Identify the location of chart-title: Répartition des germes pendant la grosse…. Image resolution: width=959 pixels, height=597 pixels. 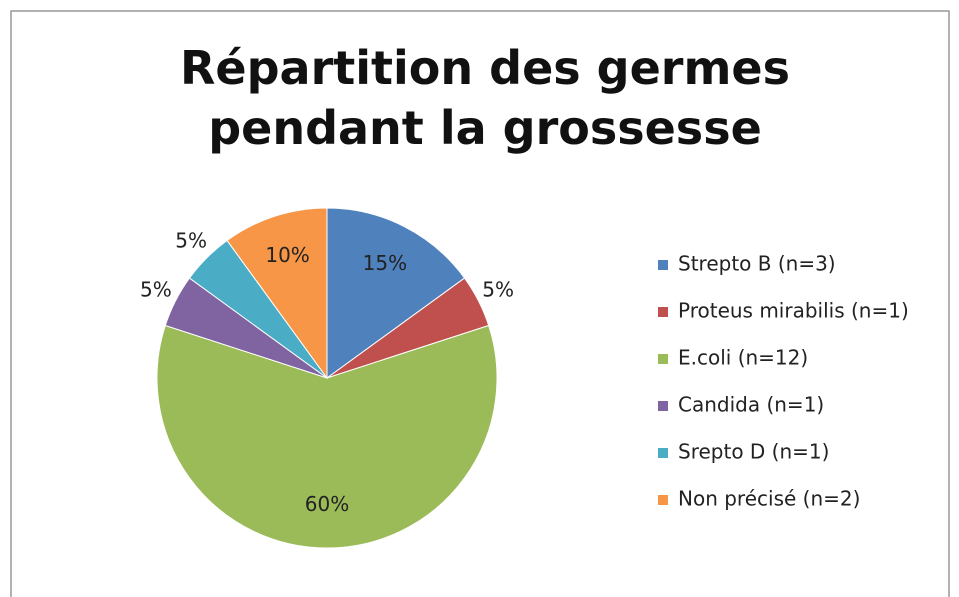
(485, 98).